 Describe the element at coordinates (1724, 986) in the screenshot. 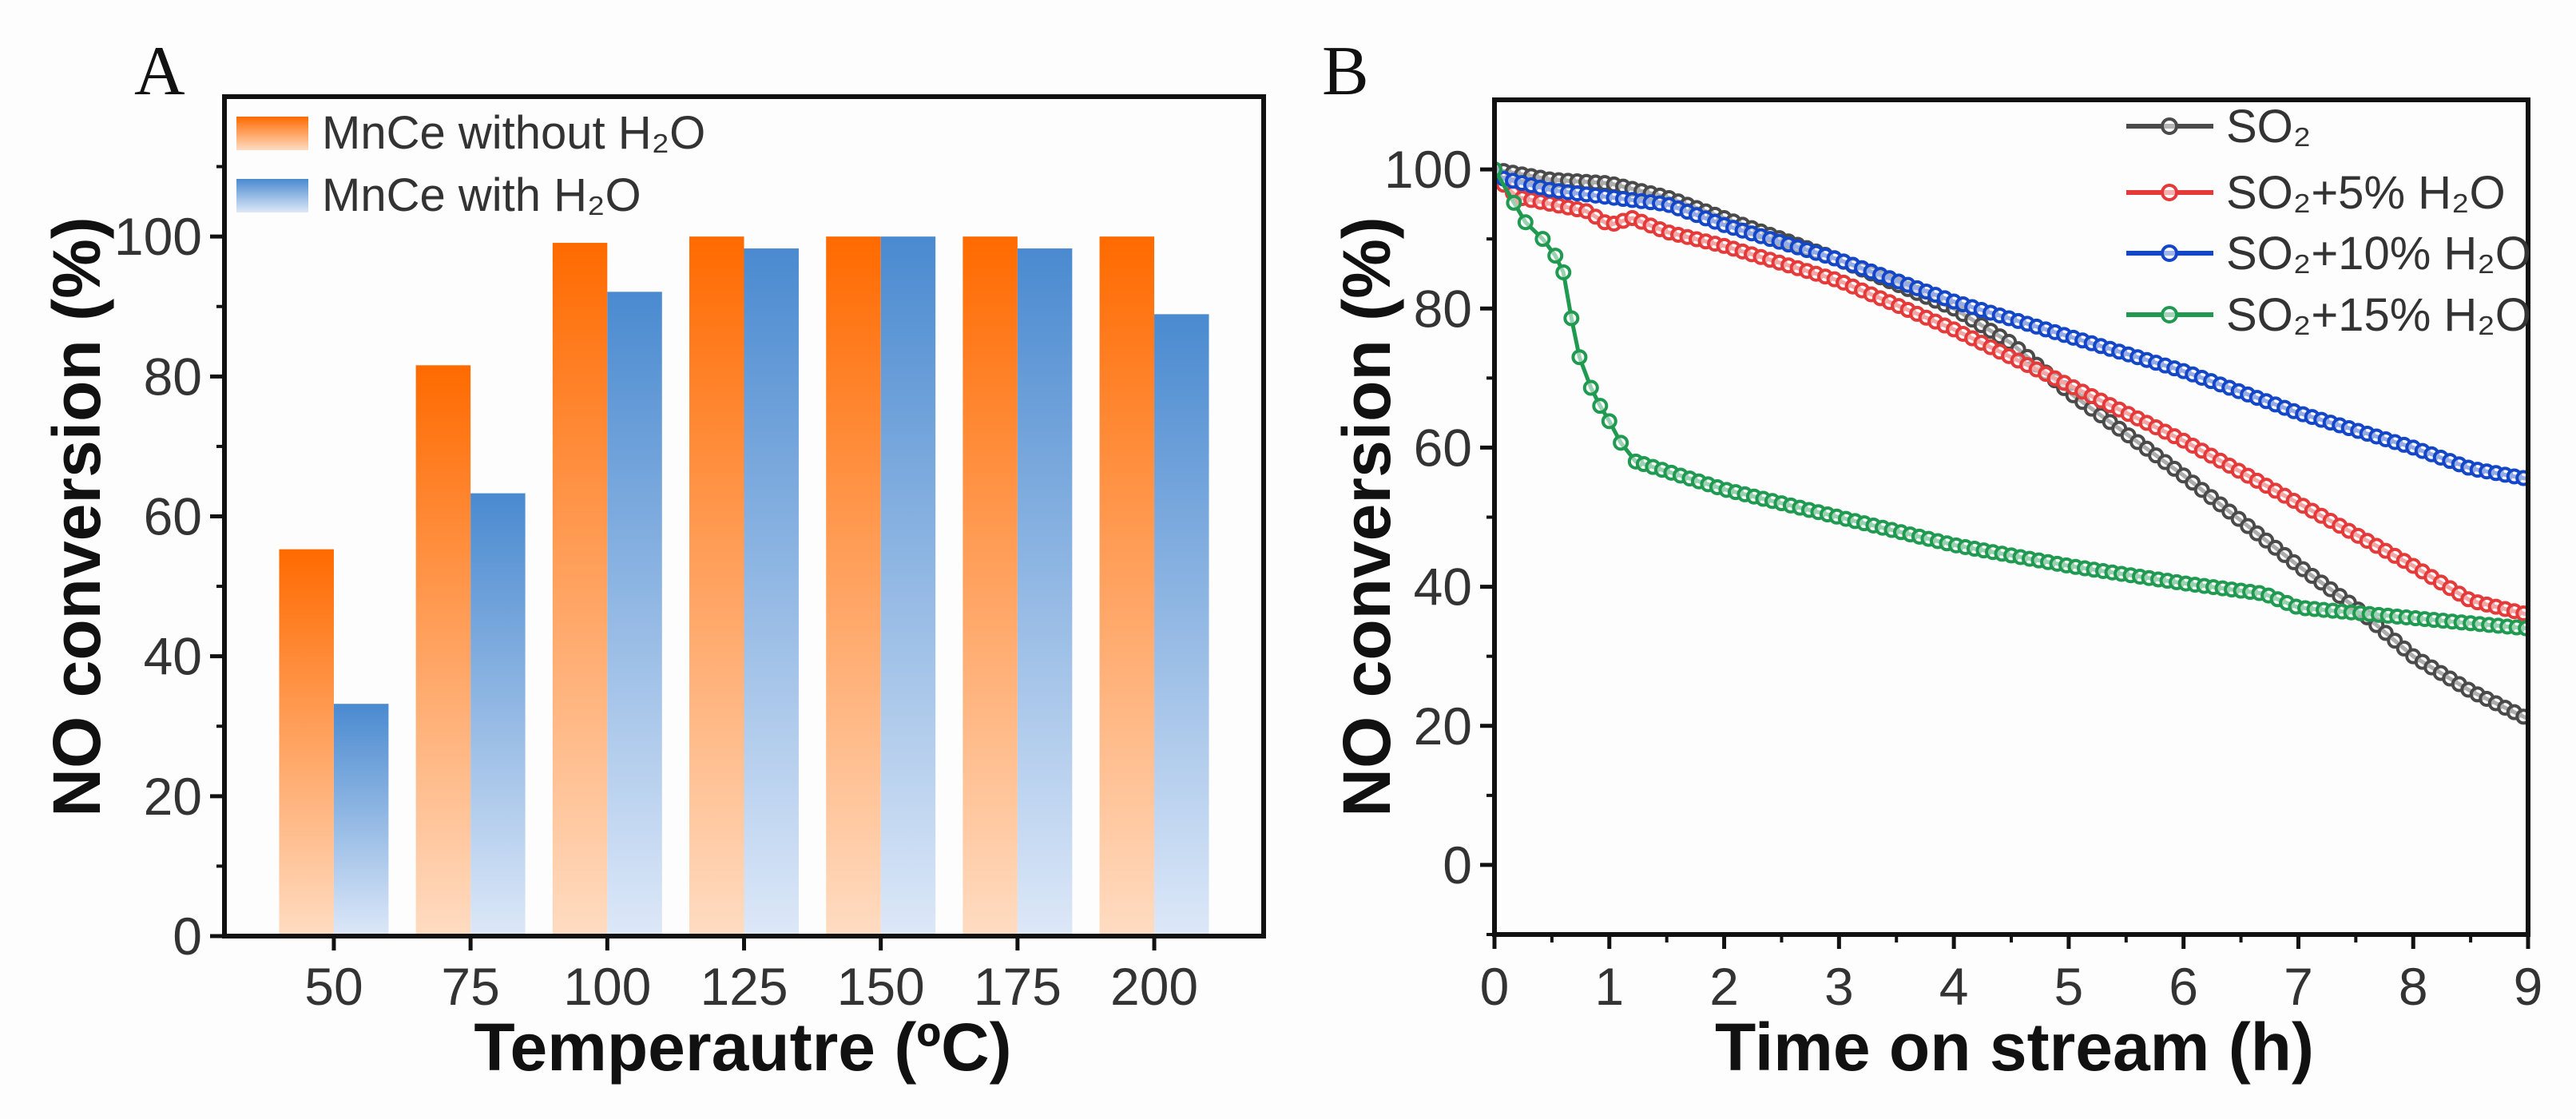

I see `x-tick-label-b: 2` at that location.